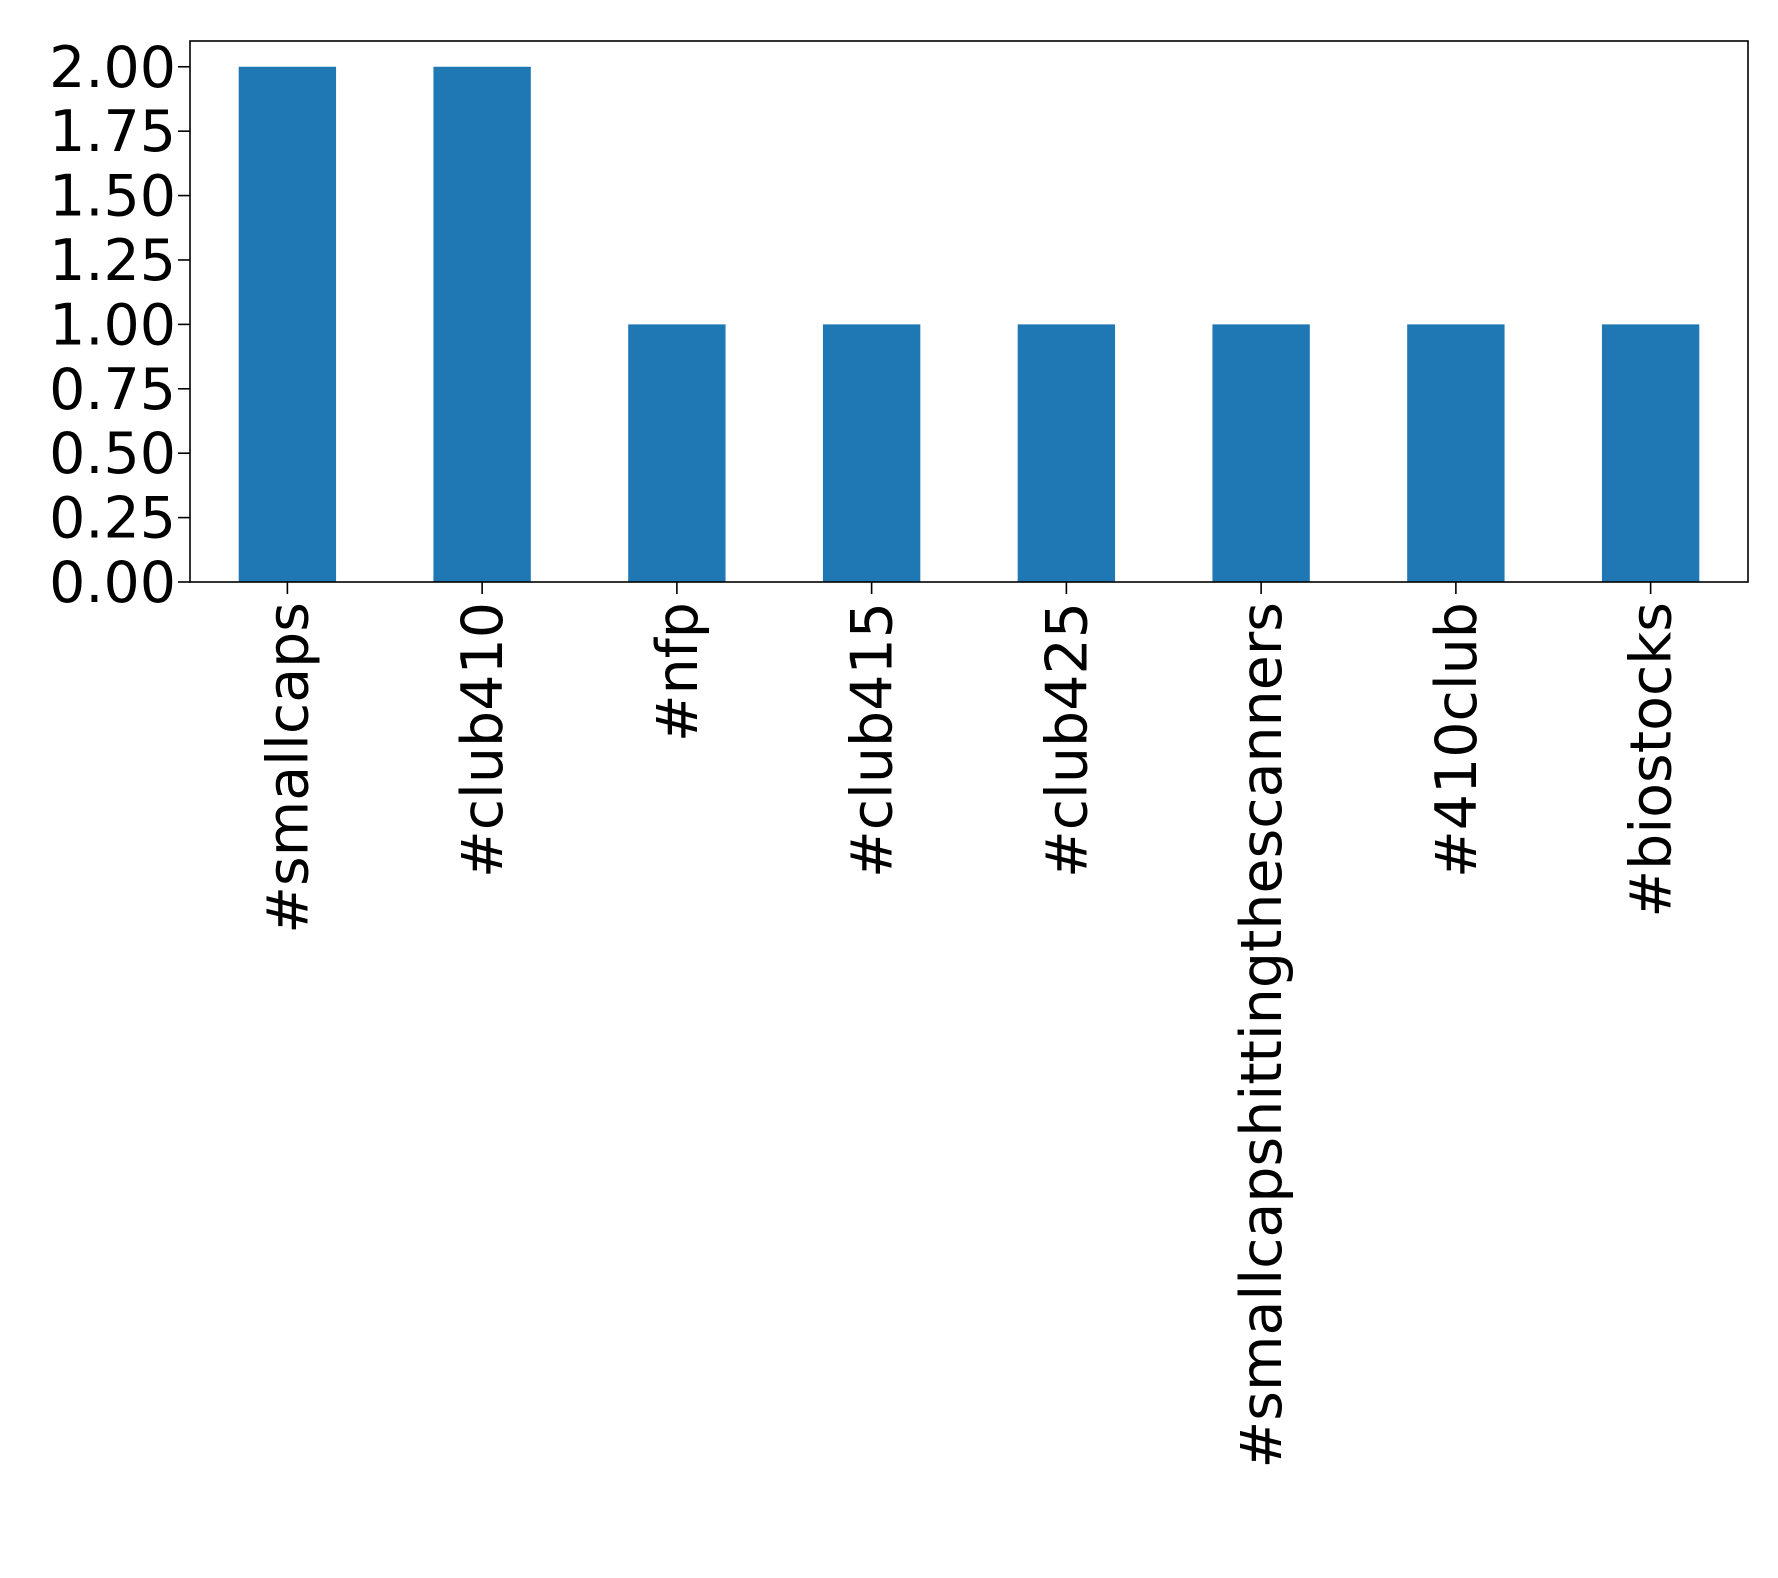  Describe the element at coordinates (482, 324) in the screenshot. I see `bar-club410` at that location.